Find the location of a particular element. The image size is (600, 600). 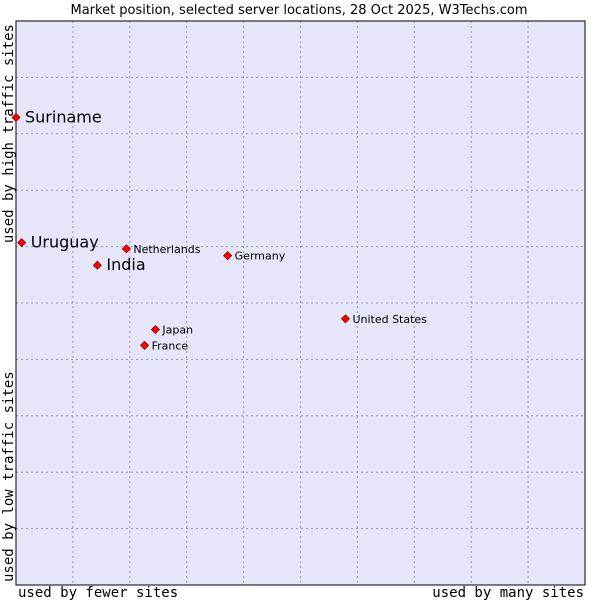

point-marker-india is located at coordinates (97, 265).